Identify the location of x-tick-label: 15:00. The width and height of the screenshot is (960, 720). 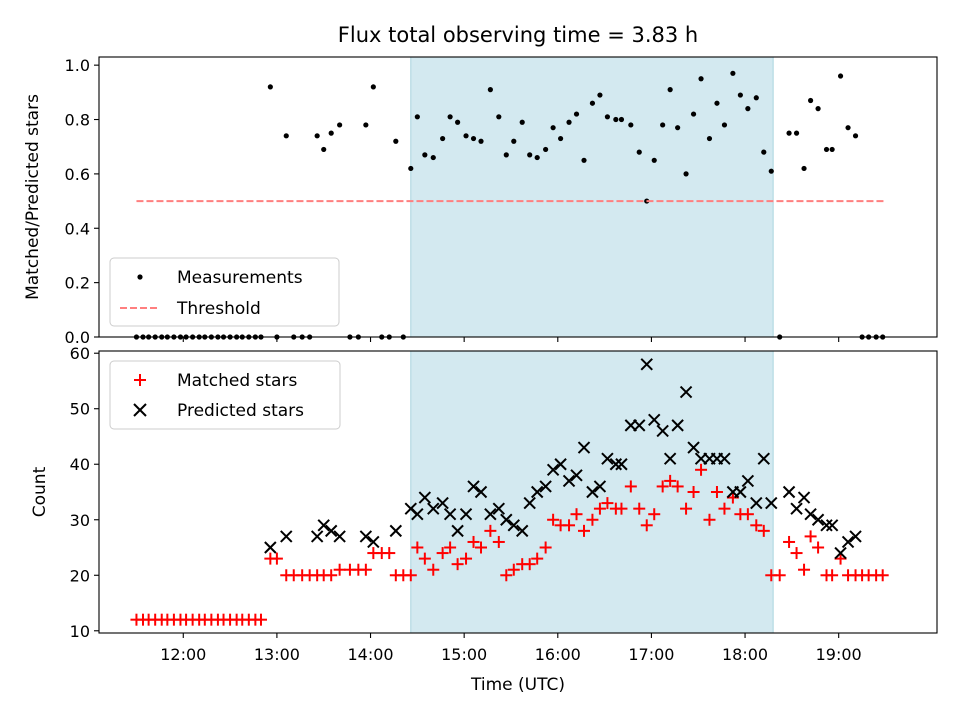
(464, 654).